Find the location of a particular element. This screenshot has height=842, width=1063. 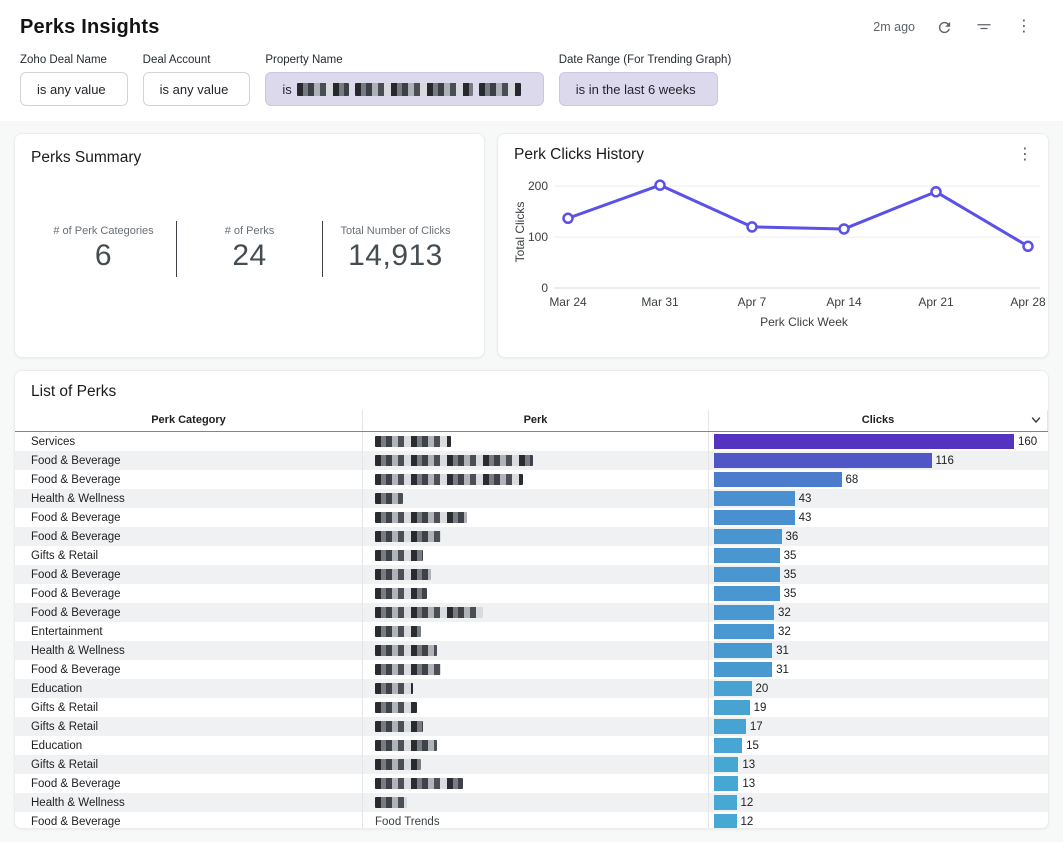

table-row: Gifts & Retail 17 is located at coordinates (531, 726).